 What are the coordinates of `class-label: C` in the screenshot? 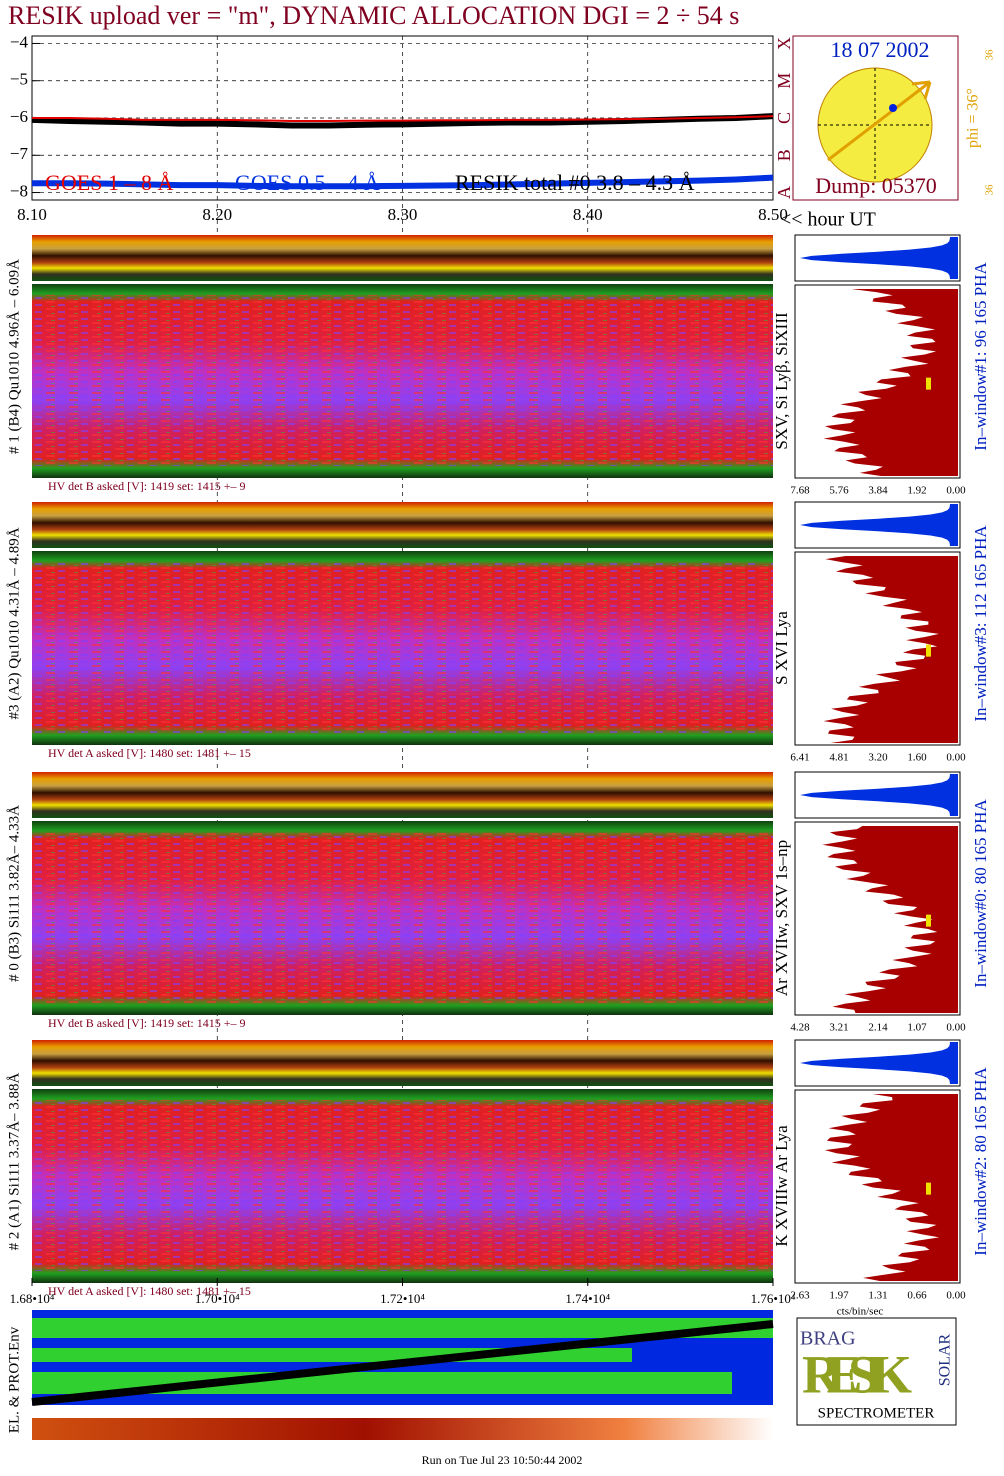 It's located at (784, 118).